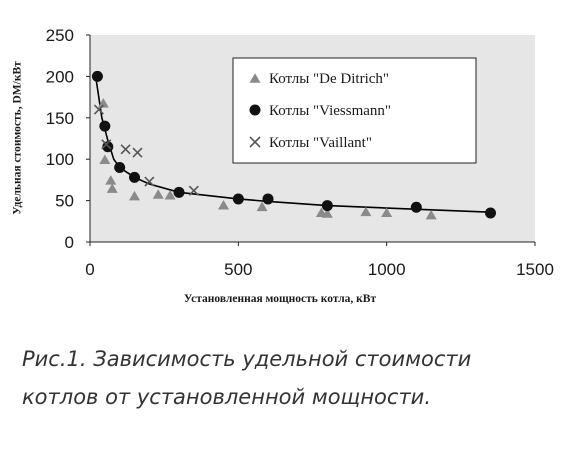 The height and width of the screenshot is (450, 573). Describe the element at coordinates (89, 269) in the screenshot. I see `x-tick-label: 0` at that location.